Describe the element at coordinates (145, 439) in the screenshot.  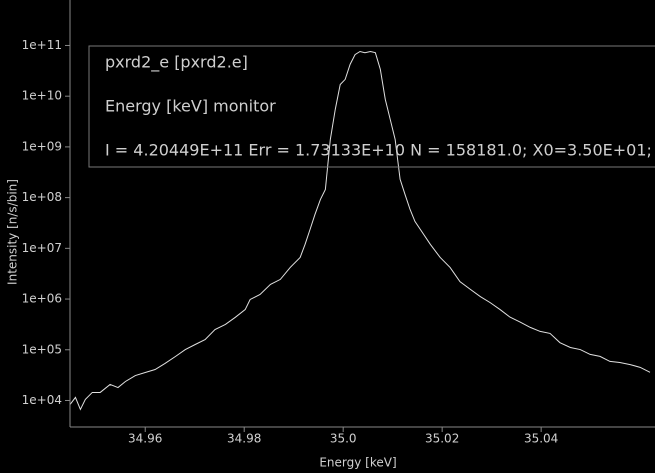
I see `x-tick-label: 34.96` at that location.